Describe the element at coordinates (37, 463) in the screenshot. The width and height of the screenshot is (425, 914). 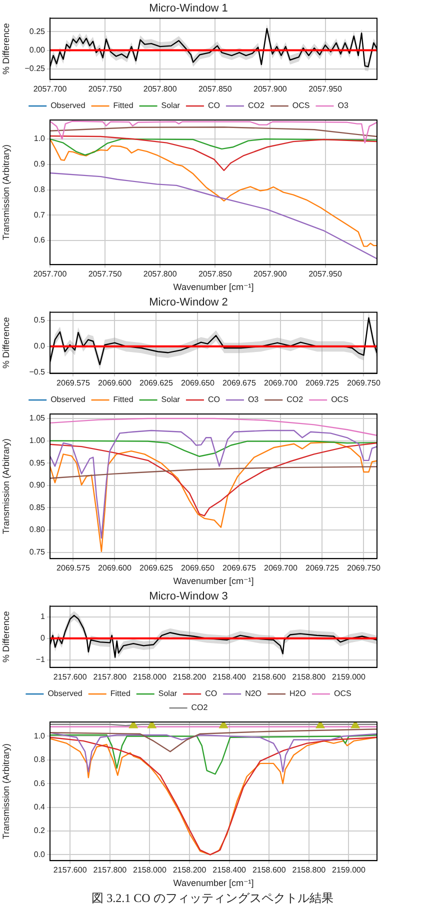
I see `y-tick-label: 0.95` at that location.